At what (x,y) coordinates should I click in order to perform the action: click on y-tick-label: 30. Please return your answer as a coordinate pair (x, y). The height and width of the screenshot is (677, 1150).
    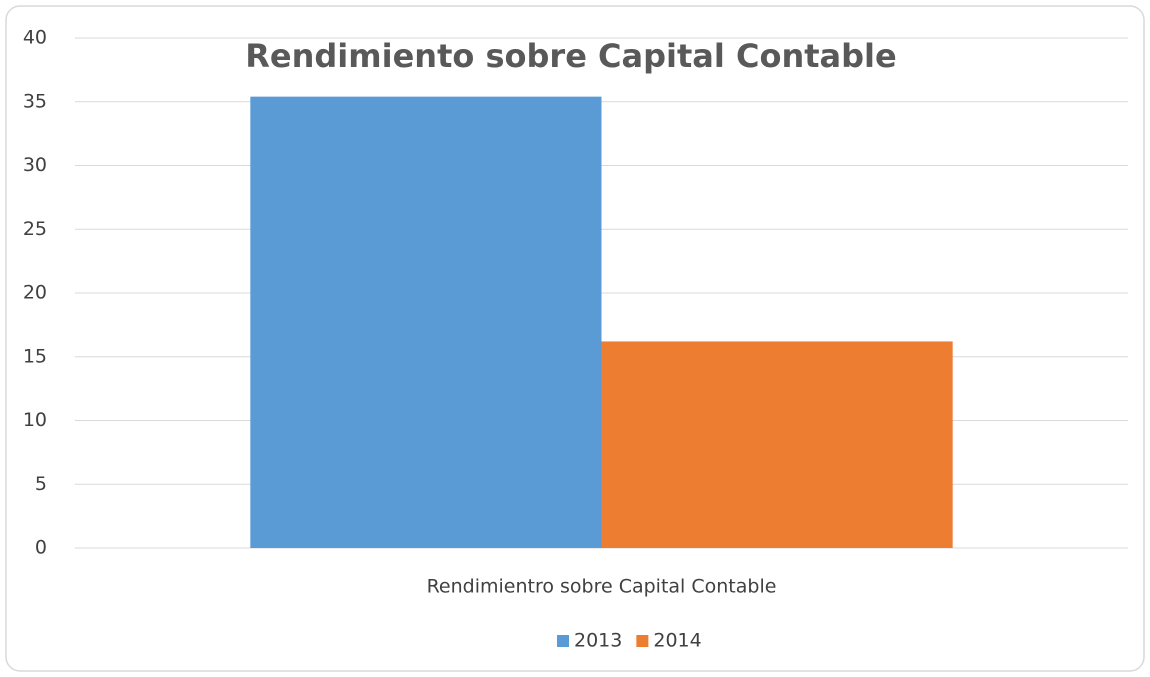
    Looking at the image, I should click on (35, 165).